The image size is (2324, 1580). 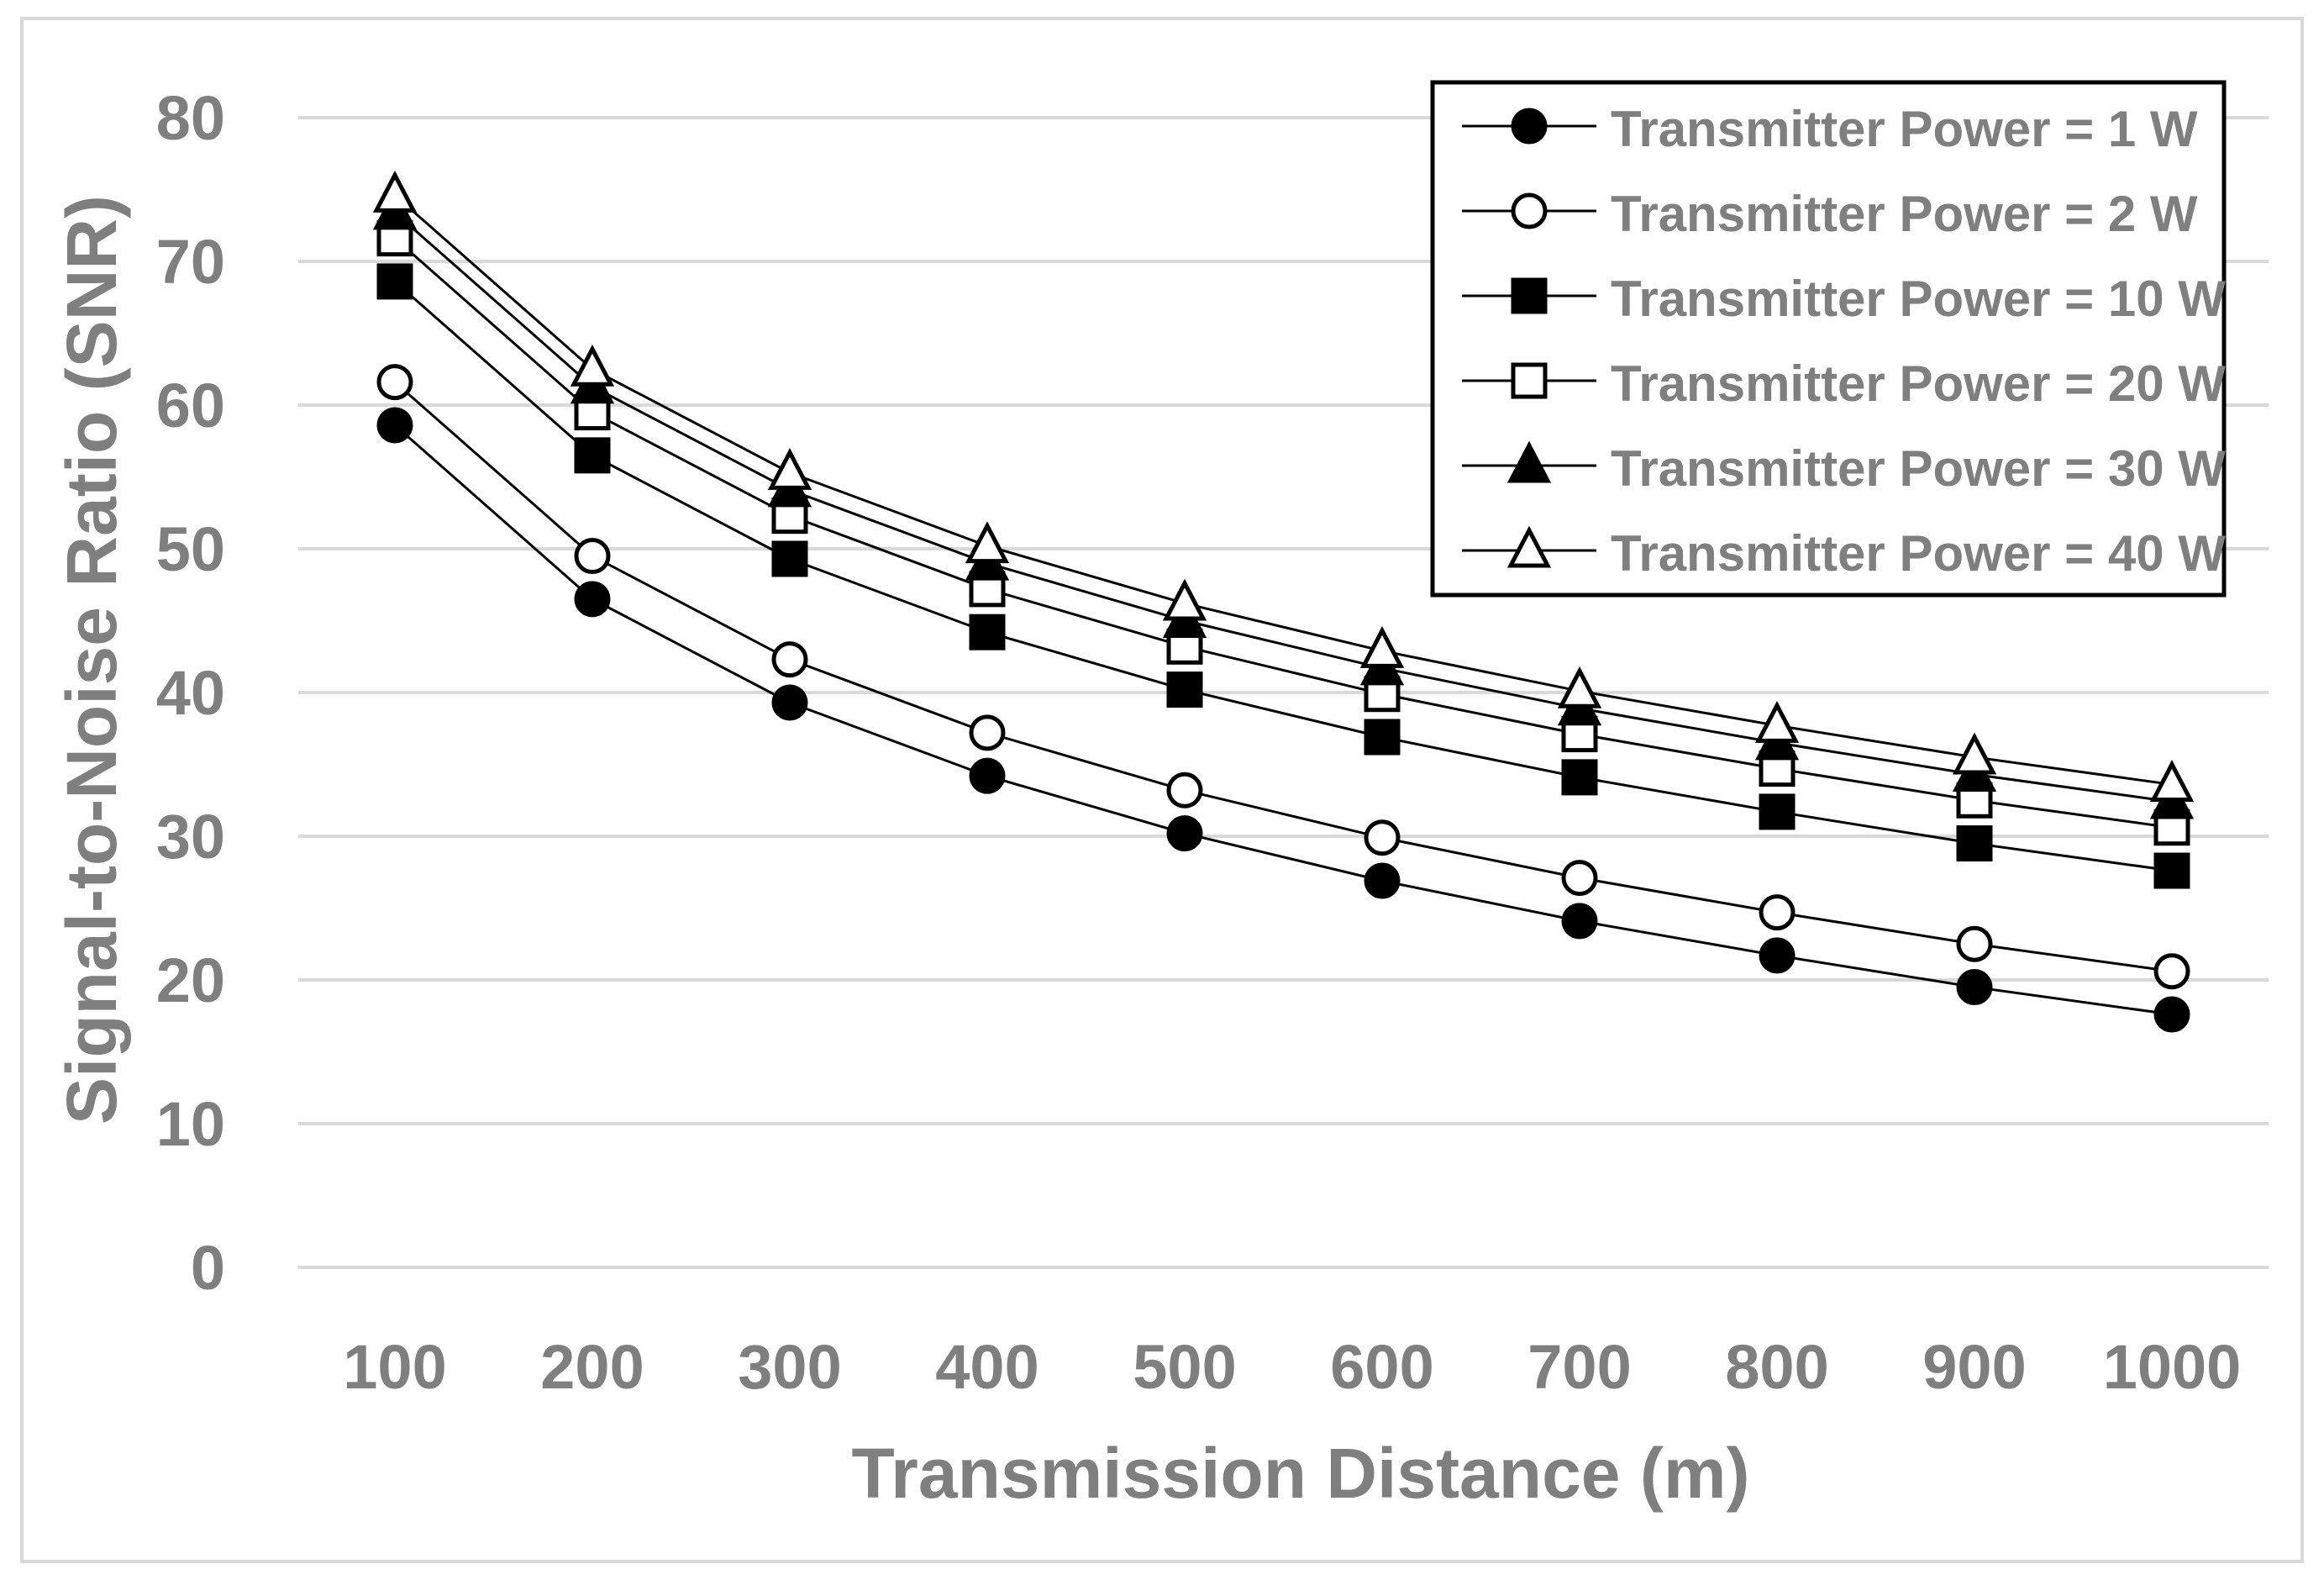 What do you see at coordinates (1777, 1367) in the screenshot?
I see `x-tick-label: 800` at bounding box center [1777, 1367].